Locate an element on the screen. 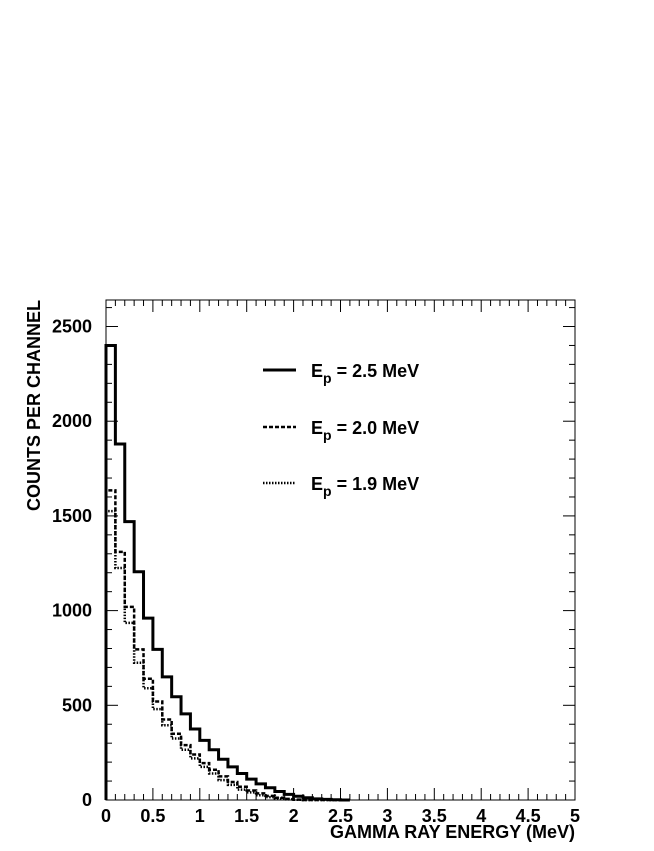 The width and height of the screenshot is (654, 851). x-tick-label: 4 is located at coordinates (481, 816).